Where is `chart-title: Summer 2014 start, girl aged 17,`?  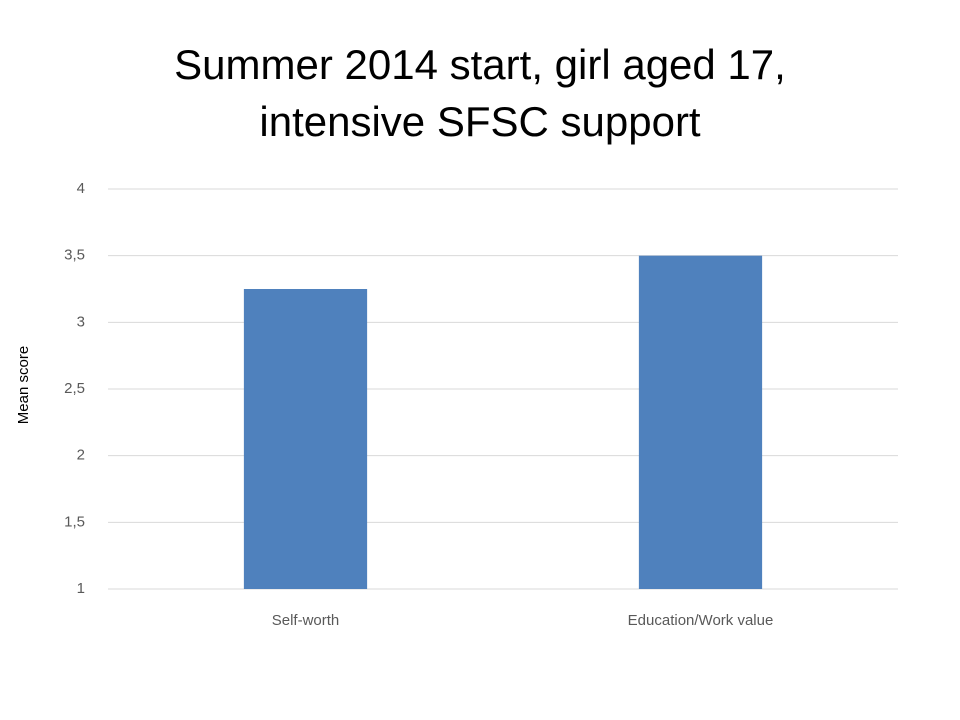 chart-title: Summer 2014 start, girl aged 17, is located at coordinates (480, 64).